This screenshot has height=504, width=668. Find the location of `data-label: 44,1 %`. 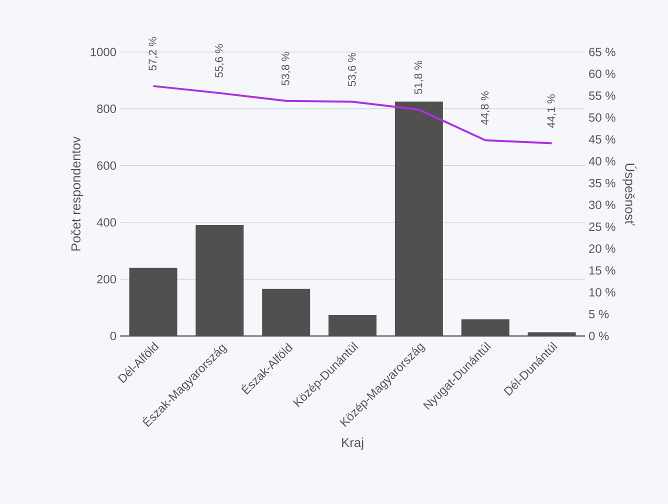

data-label: 44,1 % is located at coordinates (551, 111).